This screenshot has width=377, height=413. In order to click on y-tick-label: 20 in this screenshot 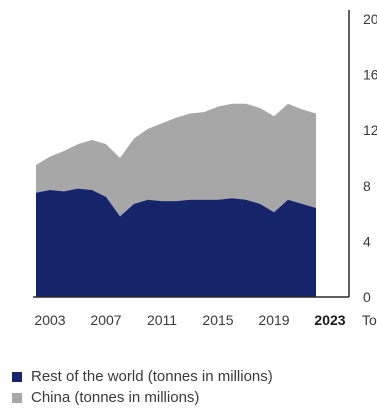, I will do `click(370, 19)`.